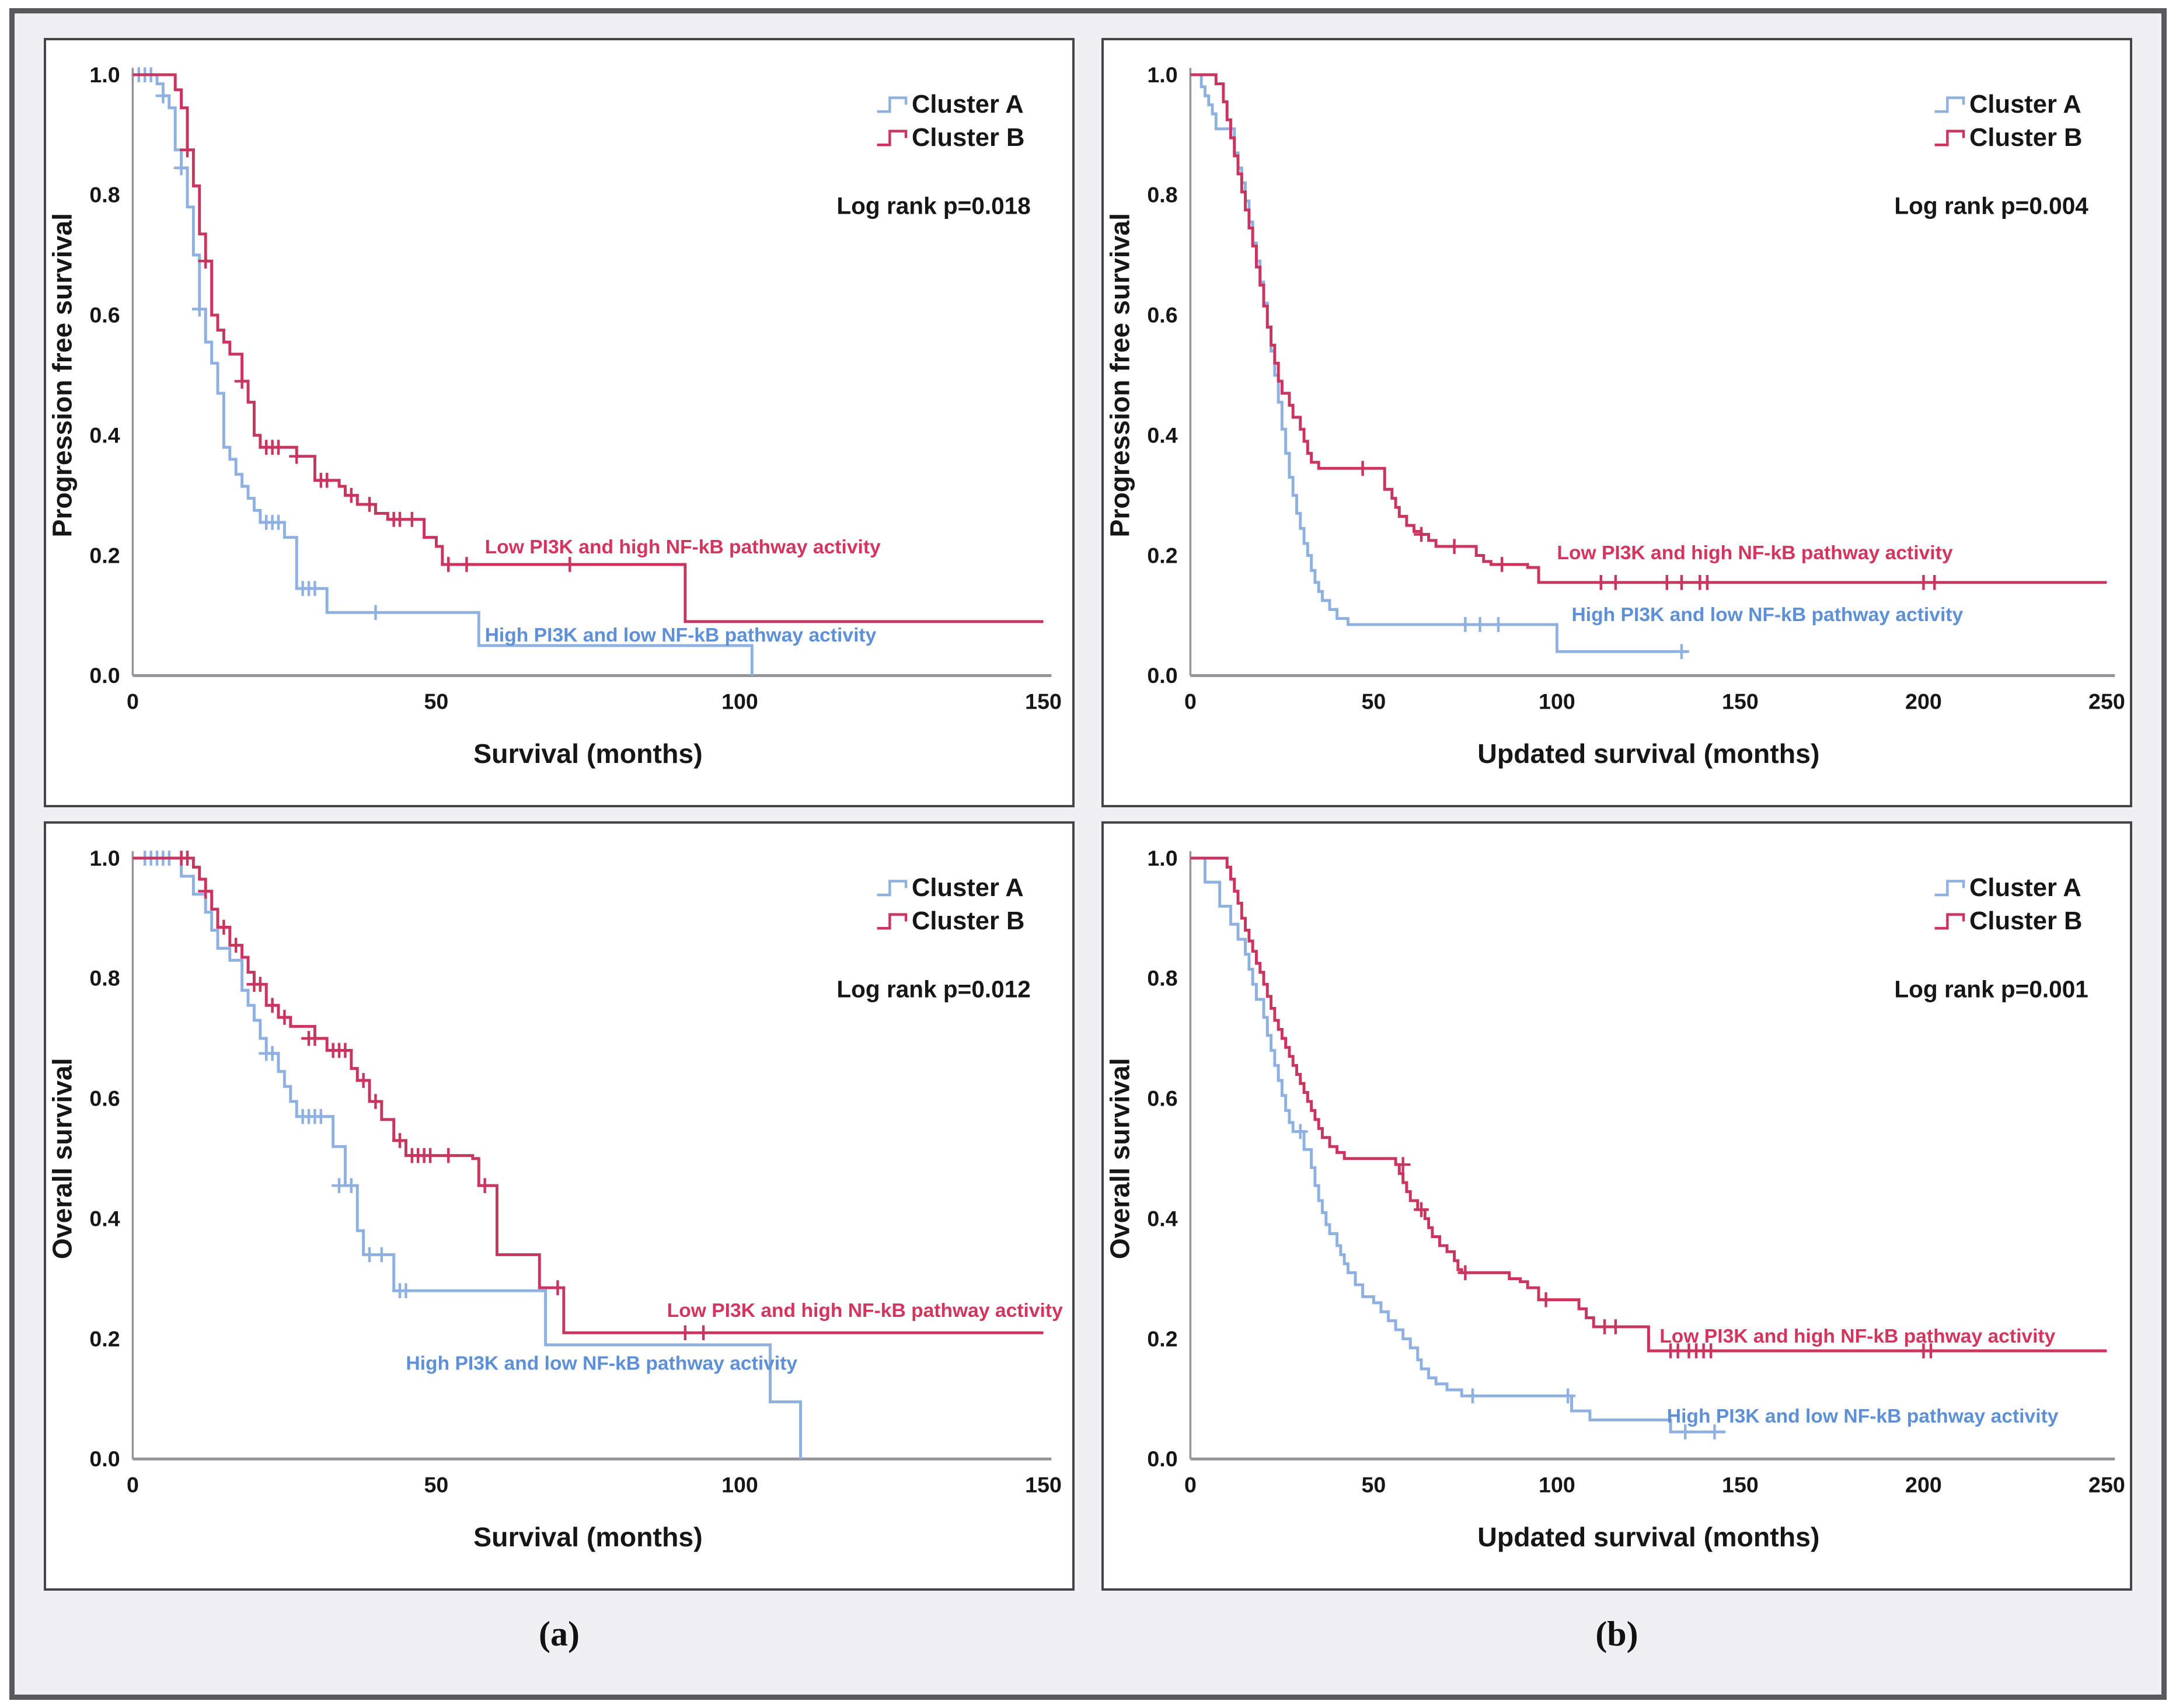 The height and width of the screenshot is (1708, 2176). What do you see at coordinates (933, 206) in the screenshot?
I see `log-rank-p-label: Log rank p=0.018` at bounding box center [933, 206].